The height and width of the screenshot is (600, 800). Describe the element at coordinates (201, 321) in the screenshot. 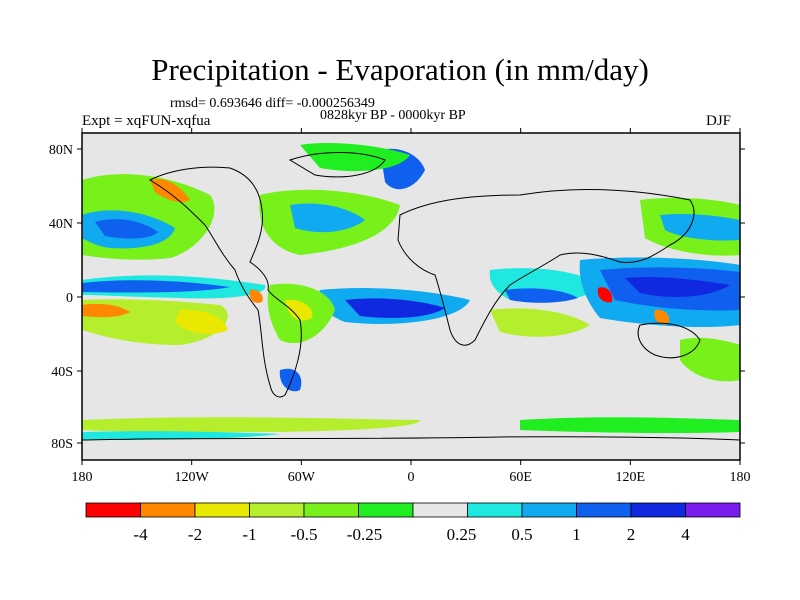

I see `s-pacific-yellow` at that location.